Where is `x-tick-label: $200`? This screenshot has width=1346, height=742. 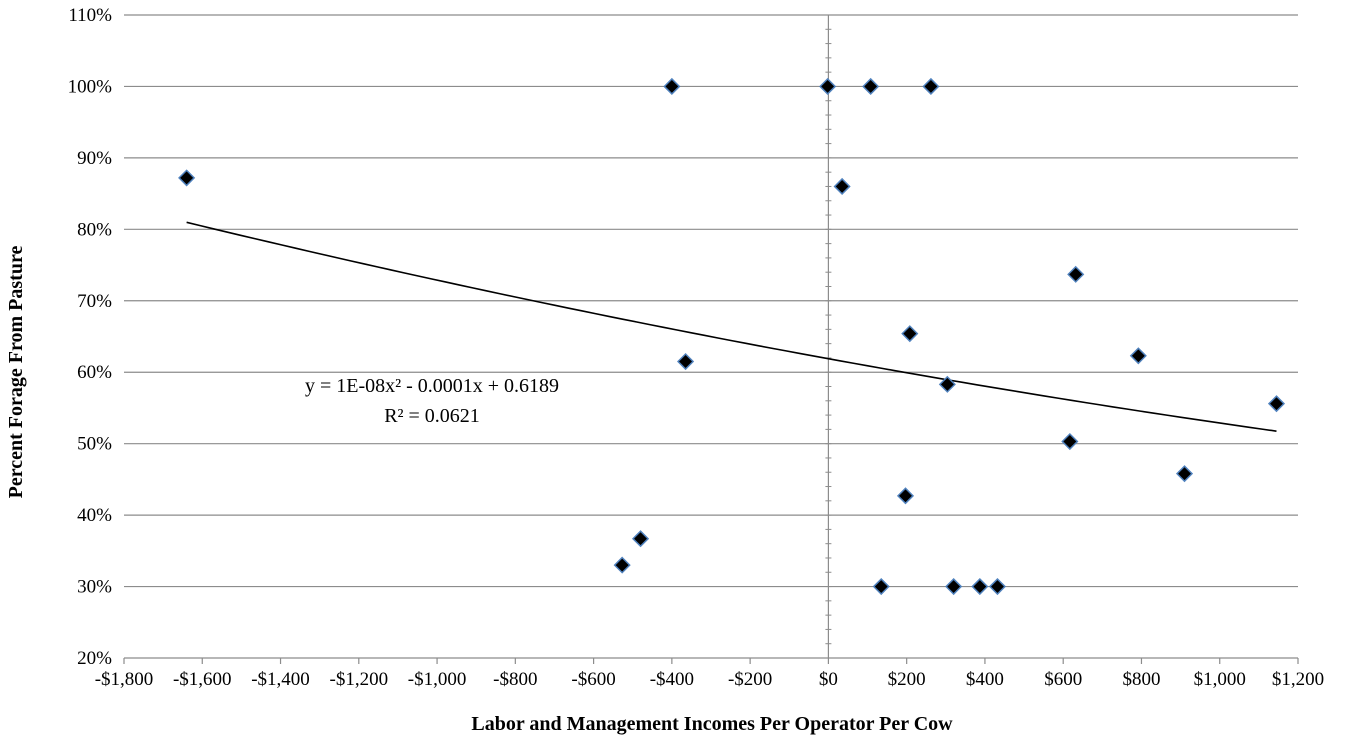 x-tick-label: $200 is located at coordinates (907, 679).